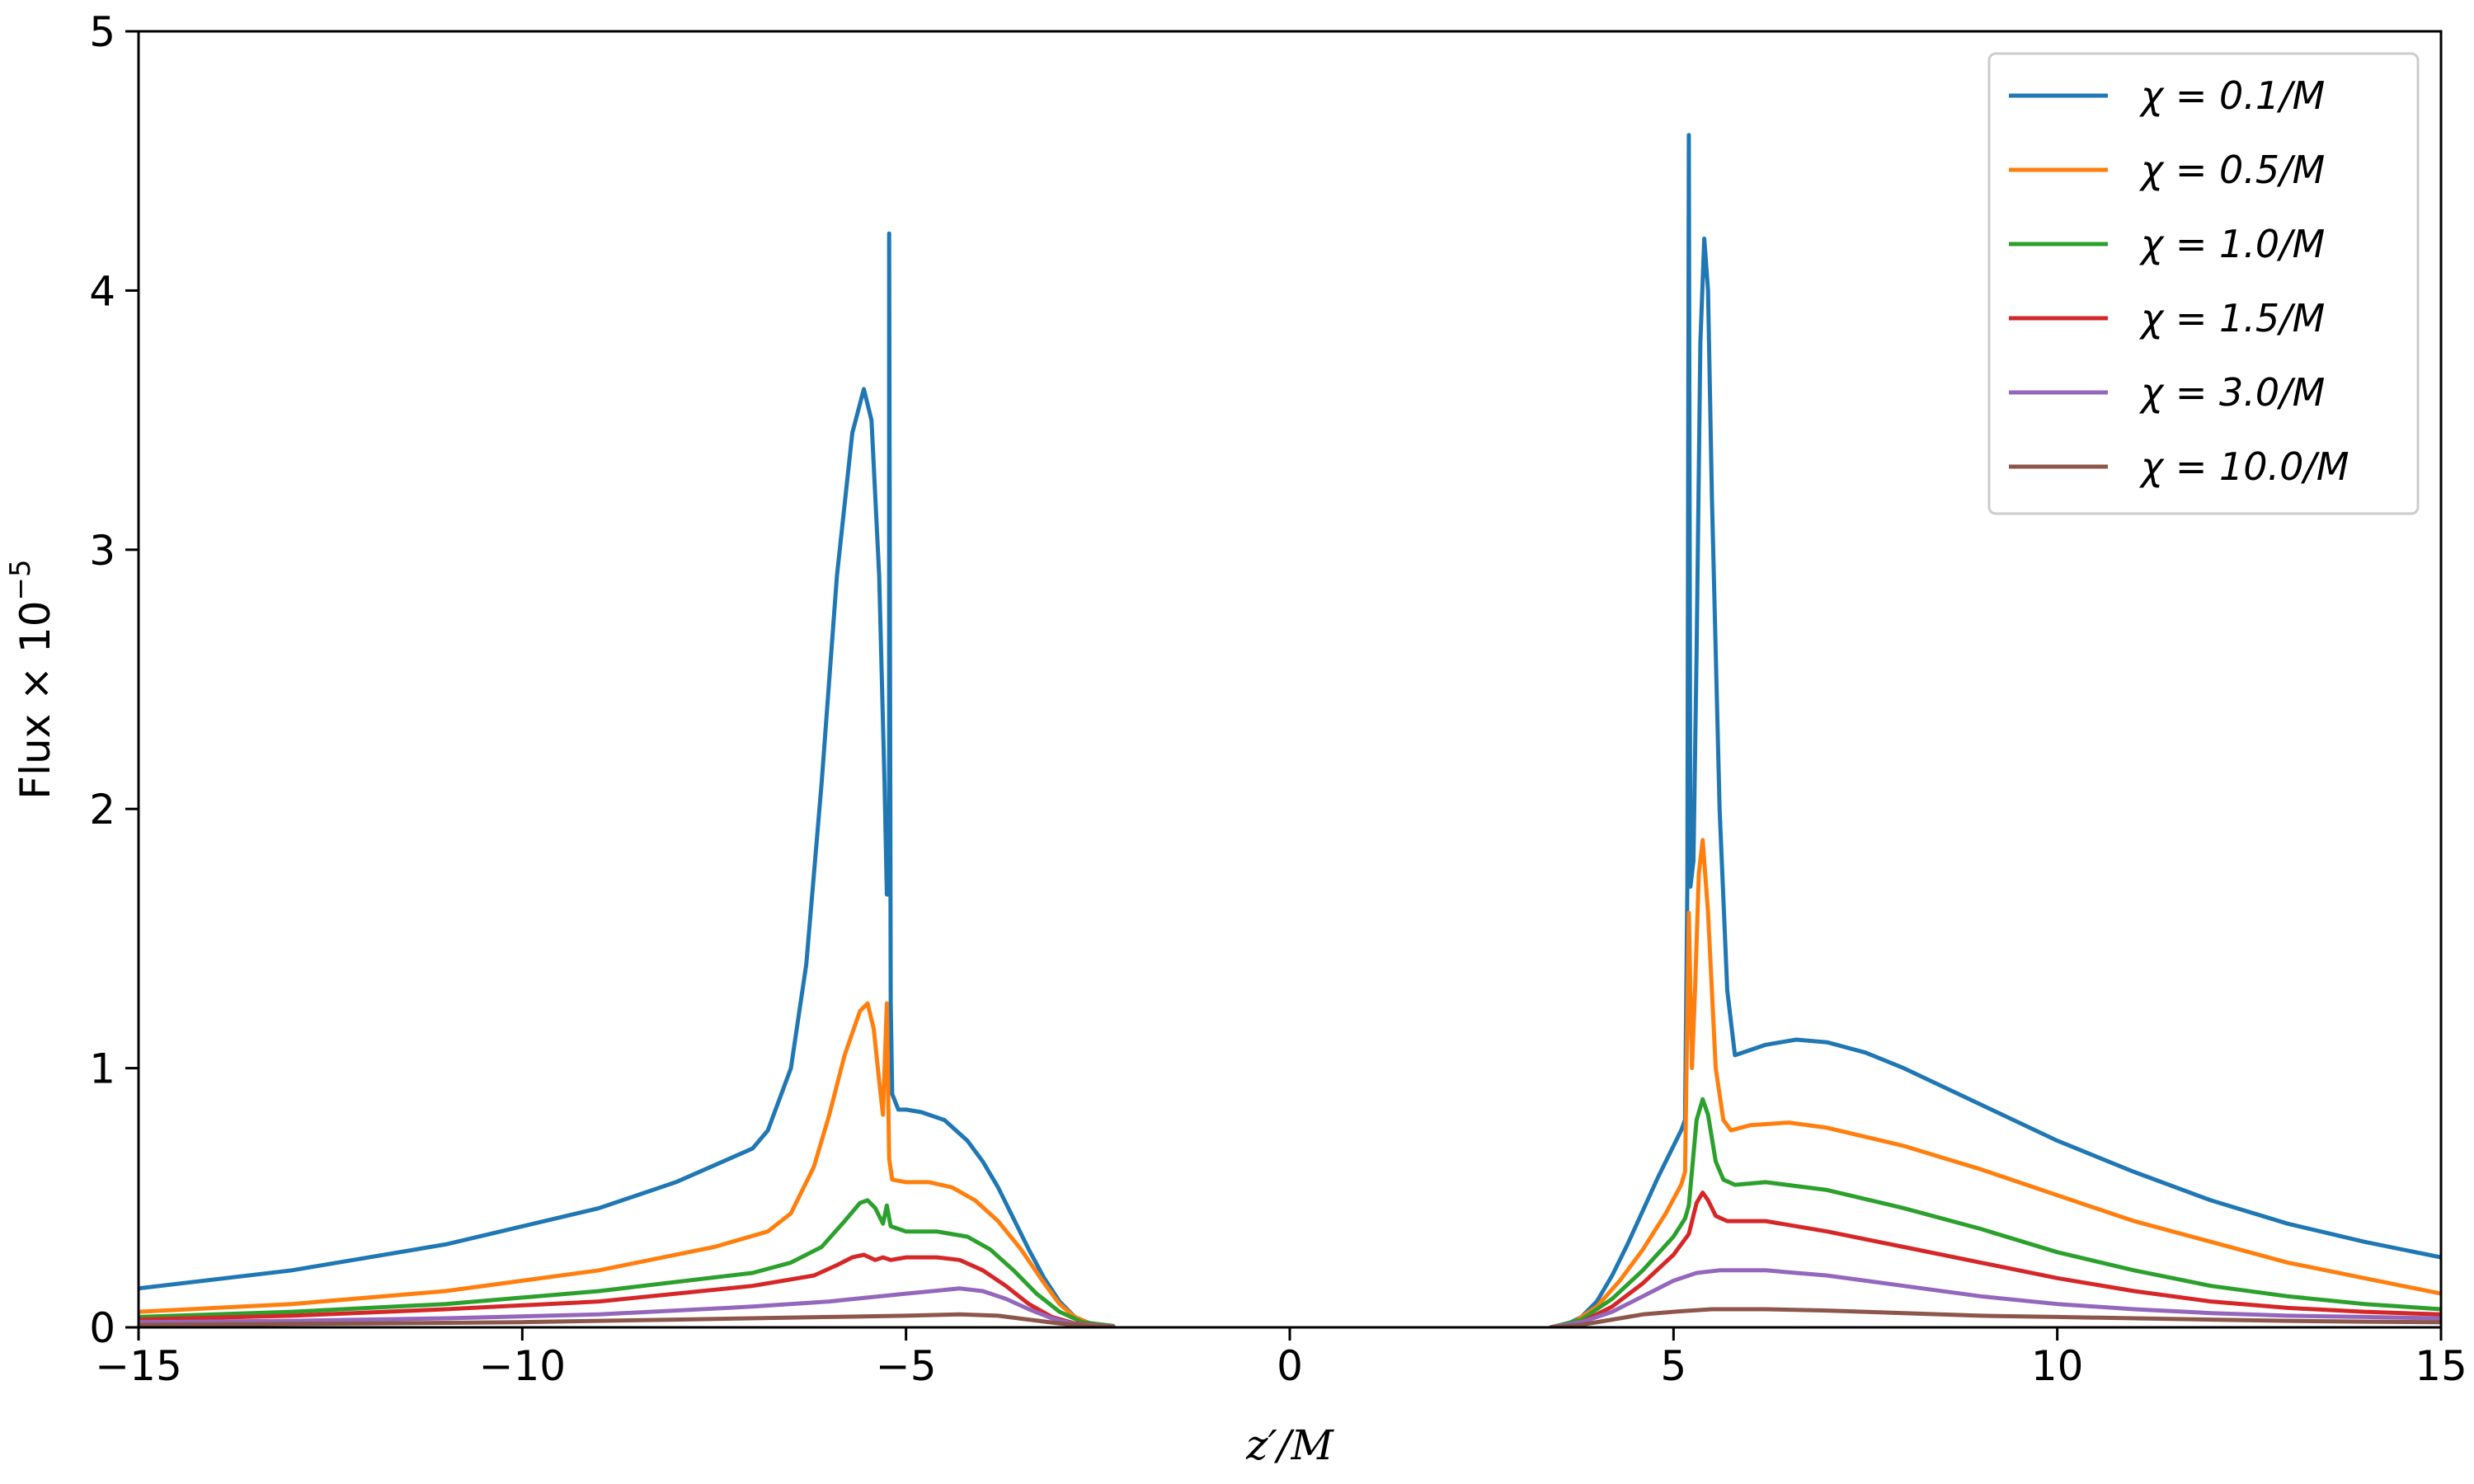 Image resolution: width=2474 pixels, height=1484 pixels. Describe the element at coordinates (102, 1069) in the screenshot. I see `y-tick-label: 1` at that location.